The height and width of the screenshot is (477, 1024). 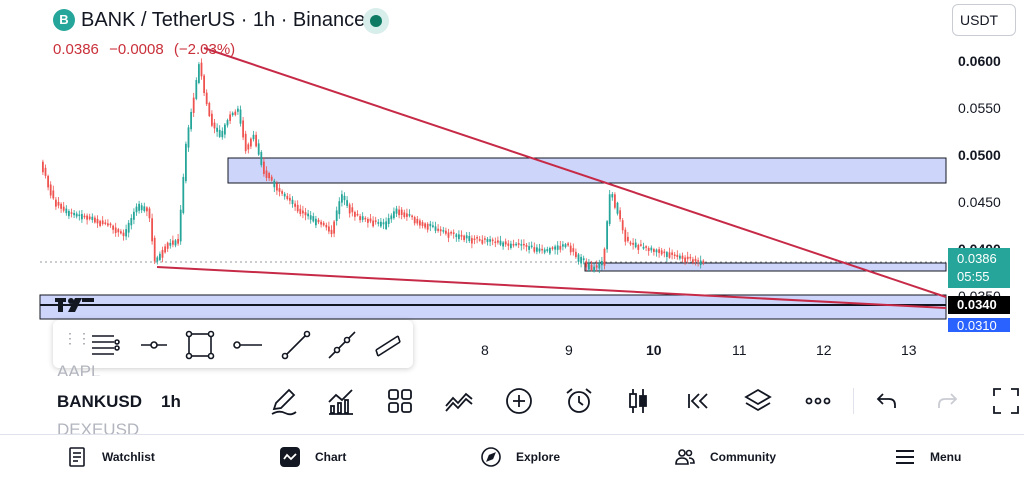 I want to click on market-status-icon, so click(x=376, y=21).